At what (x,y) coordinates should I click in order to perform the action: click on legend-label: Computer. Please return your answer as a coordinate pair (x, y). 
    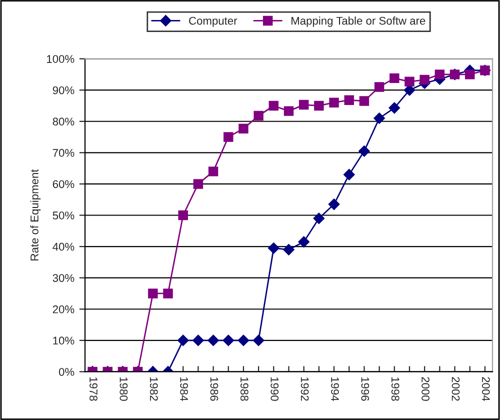
    Looking at the image, I should click on (213, 21).